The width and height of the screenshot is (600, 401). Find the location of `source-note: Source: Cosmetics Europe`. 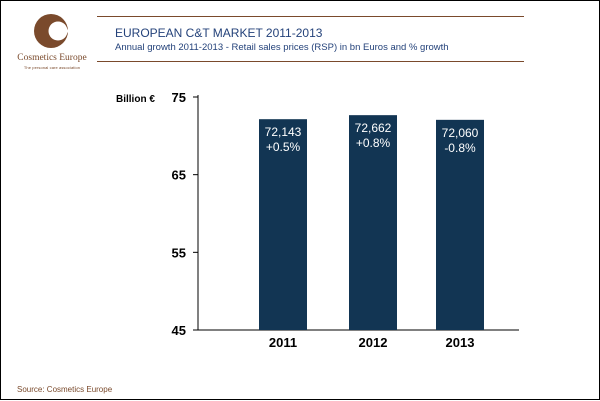

source-note: Source: Cosmetics Europe is located at coordinates (65, 389).